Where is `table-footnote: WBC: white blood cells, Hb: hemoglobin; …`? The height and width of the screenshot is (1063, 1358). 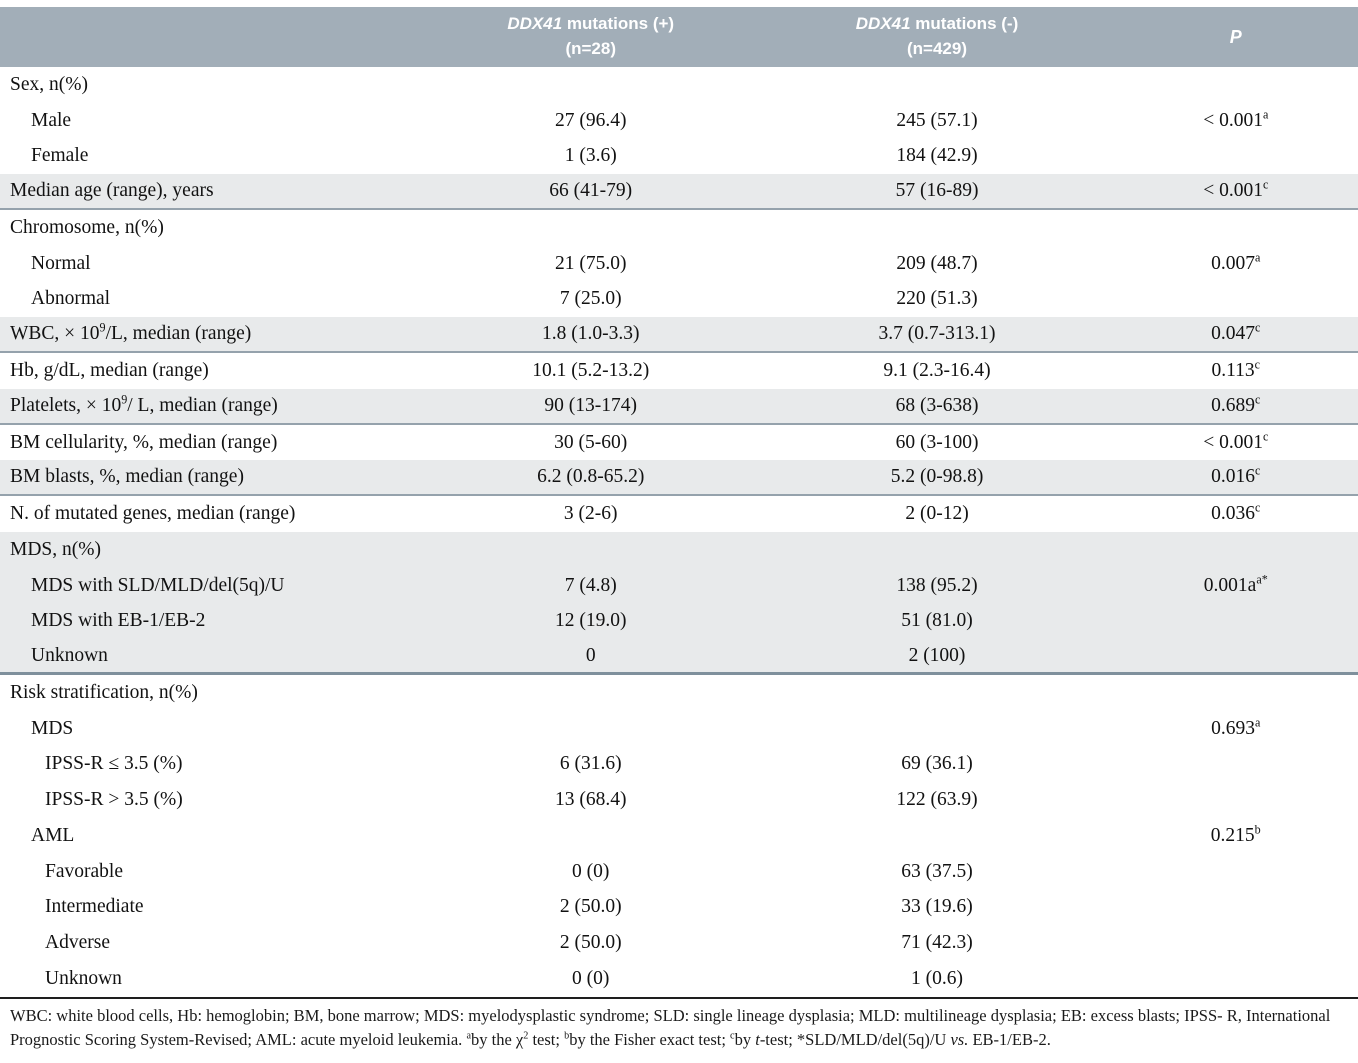 table-footnote: WBC: white blood cells, Hb: hemoglobin; … is located at coordinates (679, 1026).